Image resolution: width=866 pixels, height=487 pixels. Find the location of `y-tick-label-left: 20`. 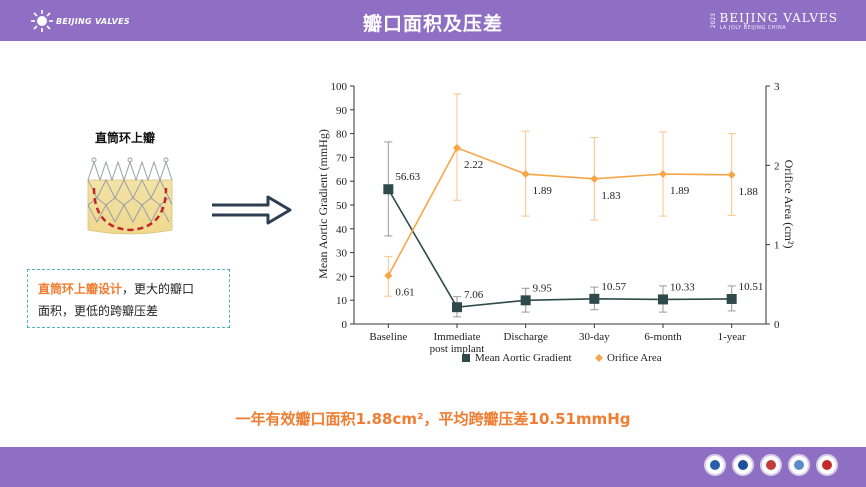

y-tick-label-left: 20 is located at coordinates (342, 277).